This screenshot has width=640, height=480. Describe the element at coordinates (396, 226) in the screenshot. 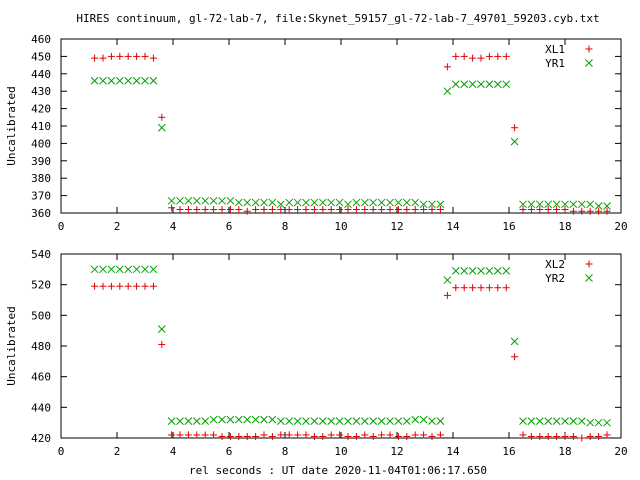

I see `x-tick-label: 12` at that location.